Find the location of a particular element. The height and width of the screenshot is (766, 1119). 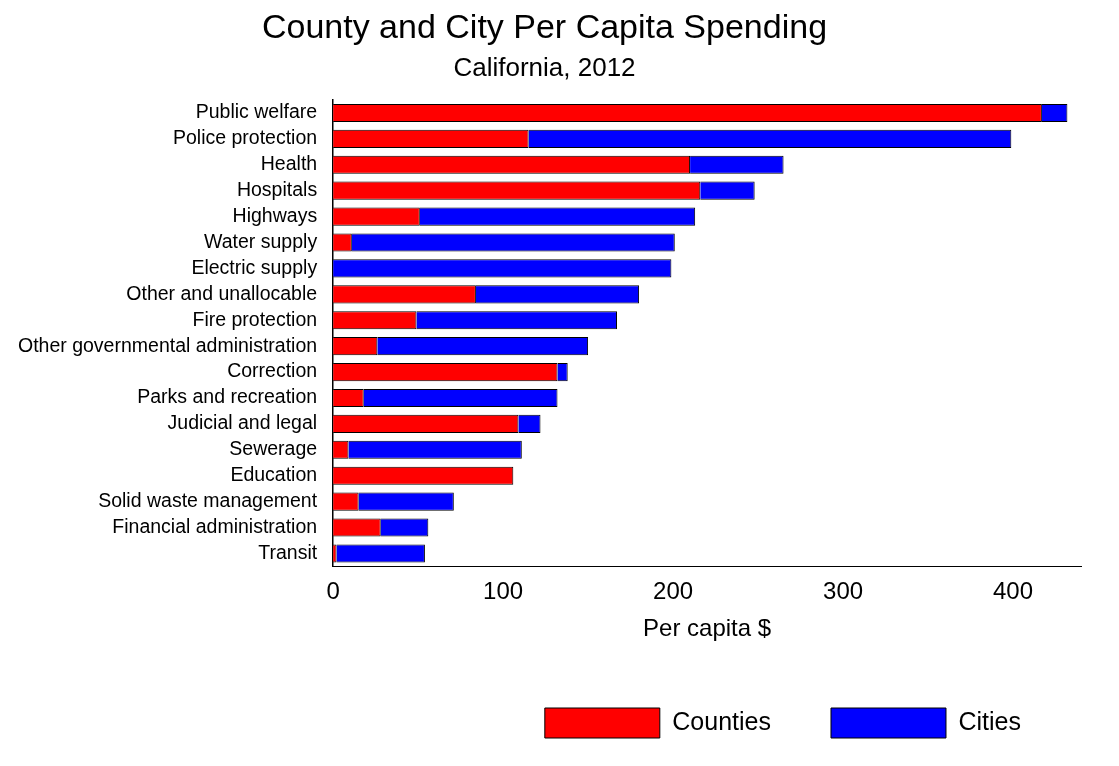

x-axis-title: Per capita $ is located at coordinates (707, 628).